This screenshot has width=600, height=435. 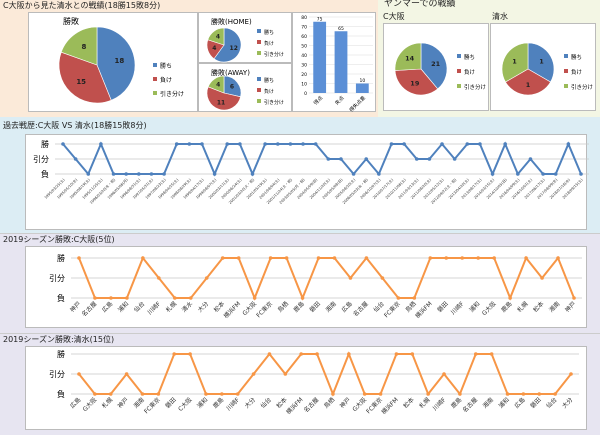 What do you see at coordinates (79, 188) in the screenshot?
I see `x-axis-label: 1995/08/19(土)` at bounding box center [79, 188].